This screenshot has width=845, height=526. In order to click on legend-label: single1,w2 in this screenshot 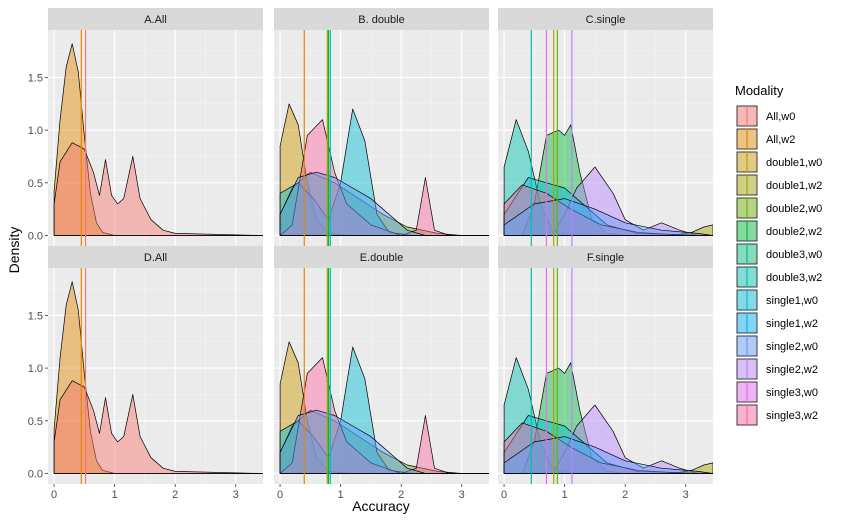, I will do `click(792, 324)`.